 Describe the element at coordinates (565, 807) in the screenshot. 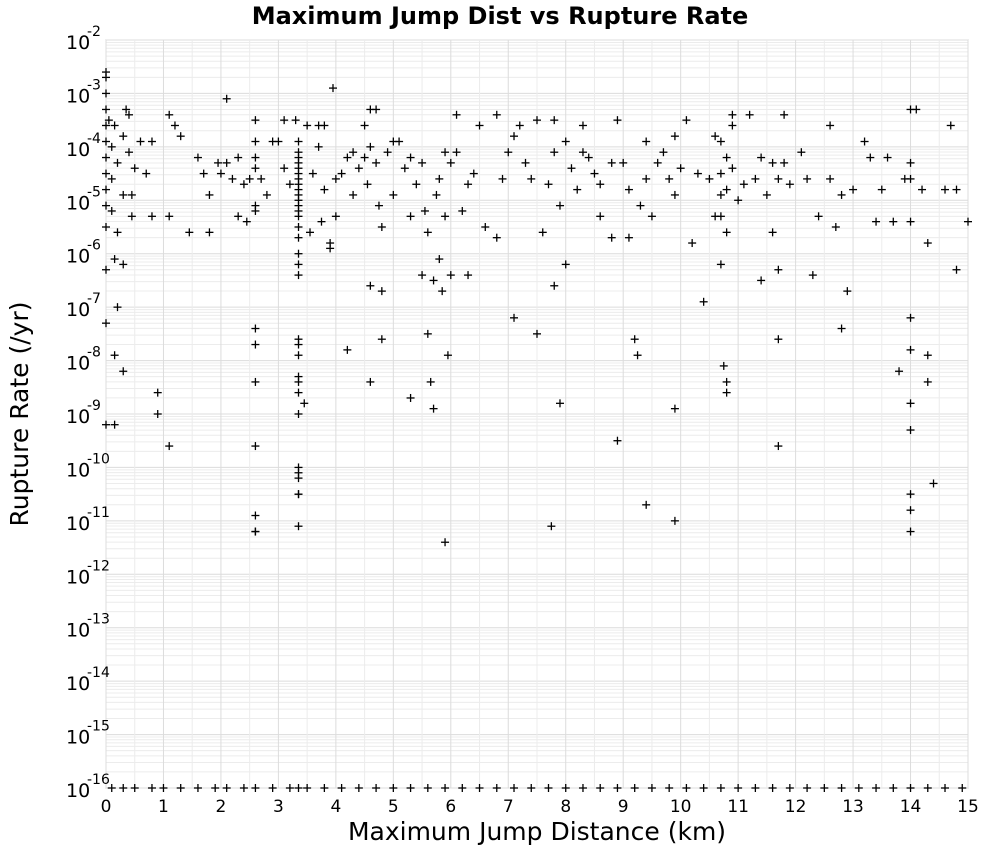

I see `x-tick-label: 8` at that location.